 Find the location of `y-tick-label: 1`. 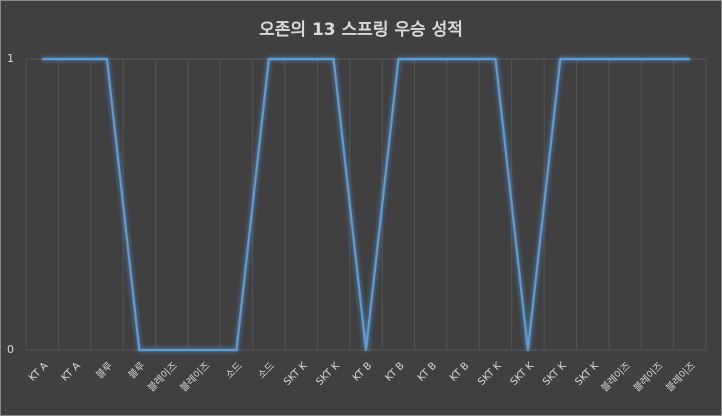

y-tick-label: 1 is located at coordinates (10, 58).